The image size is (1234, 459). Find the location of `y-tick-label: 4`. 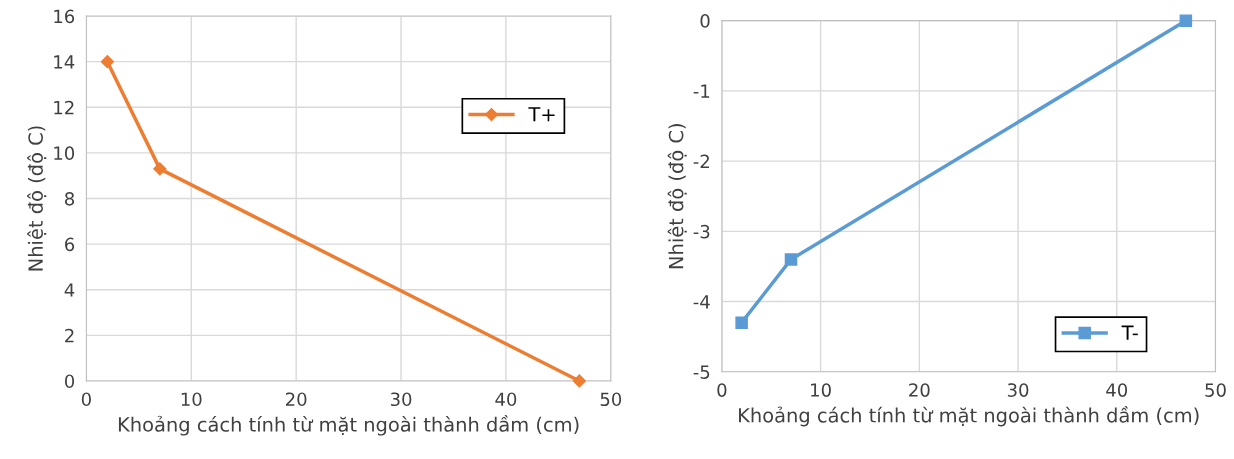

y-tick-label: 4 is located at coordinates (69, 290).